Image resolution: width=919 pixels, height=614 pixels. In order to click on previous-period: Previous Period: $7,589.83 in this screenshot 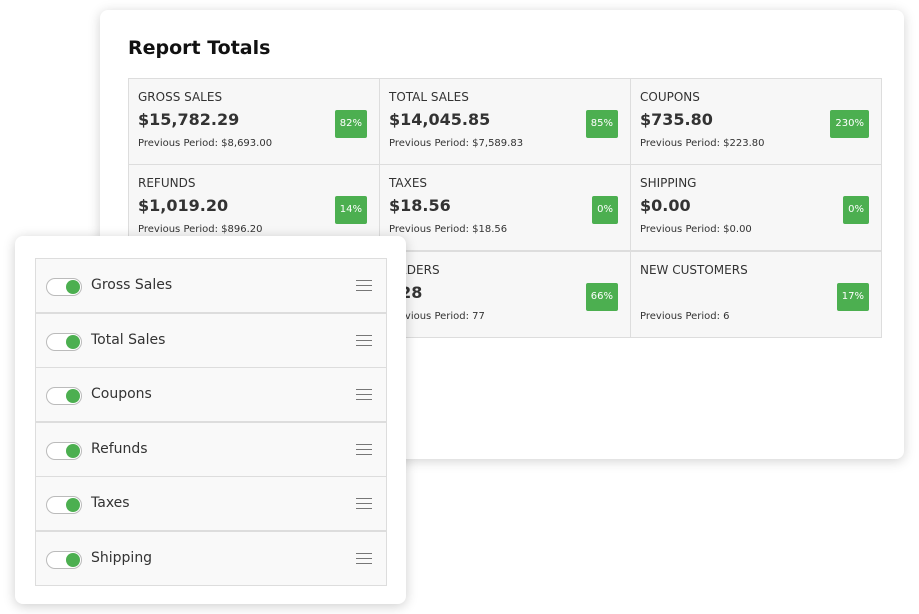, I will do `click(456, 143)`.